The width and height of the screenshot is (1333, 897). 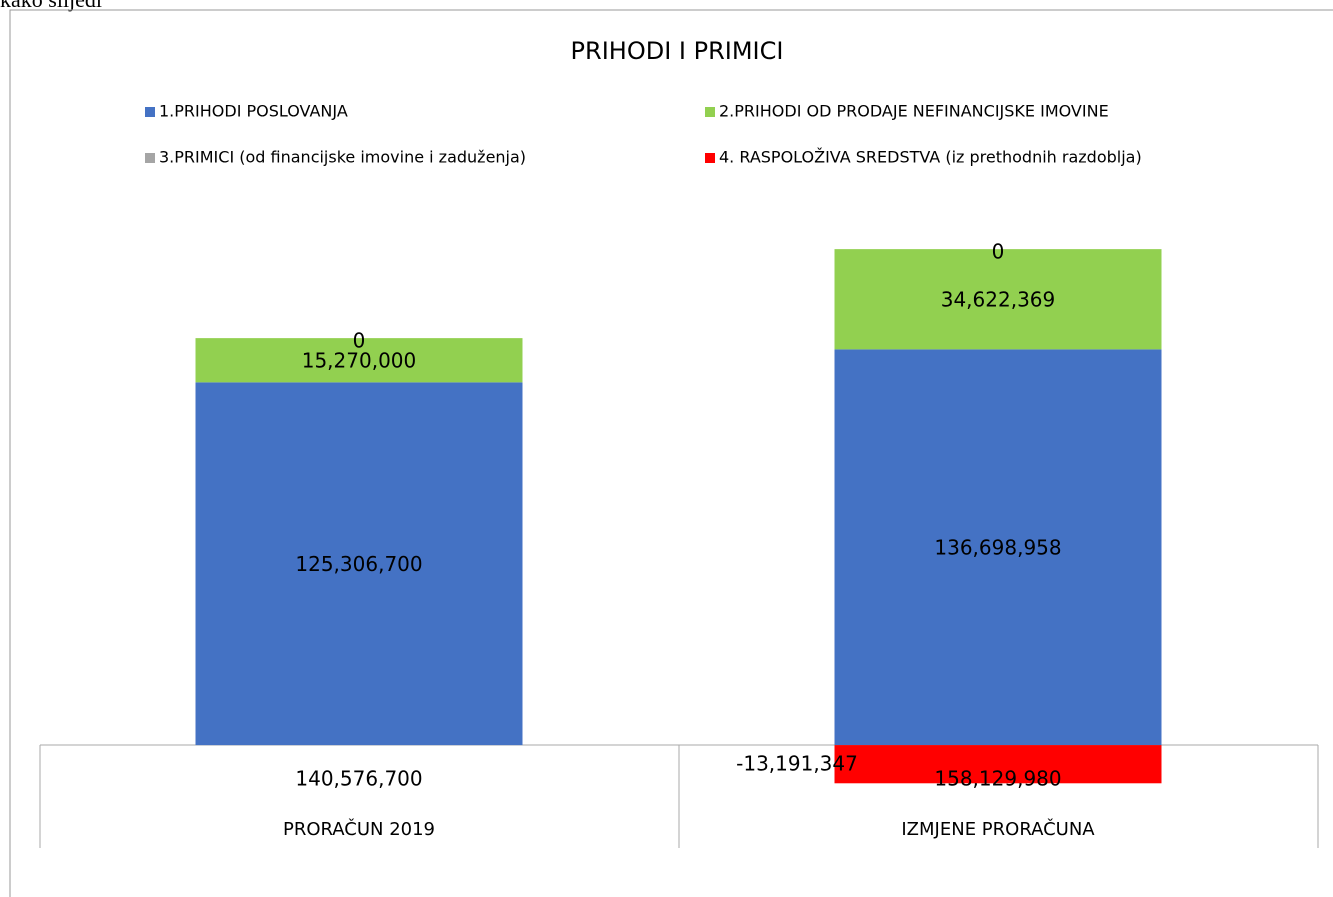 What do you see at coordinates (997, 779) in the screenshot?
I see `total-label: 158,129,980` at bounding box center [997, 779].